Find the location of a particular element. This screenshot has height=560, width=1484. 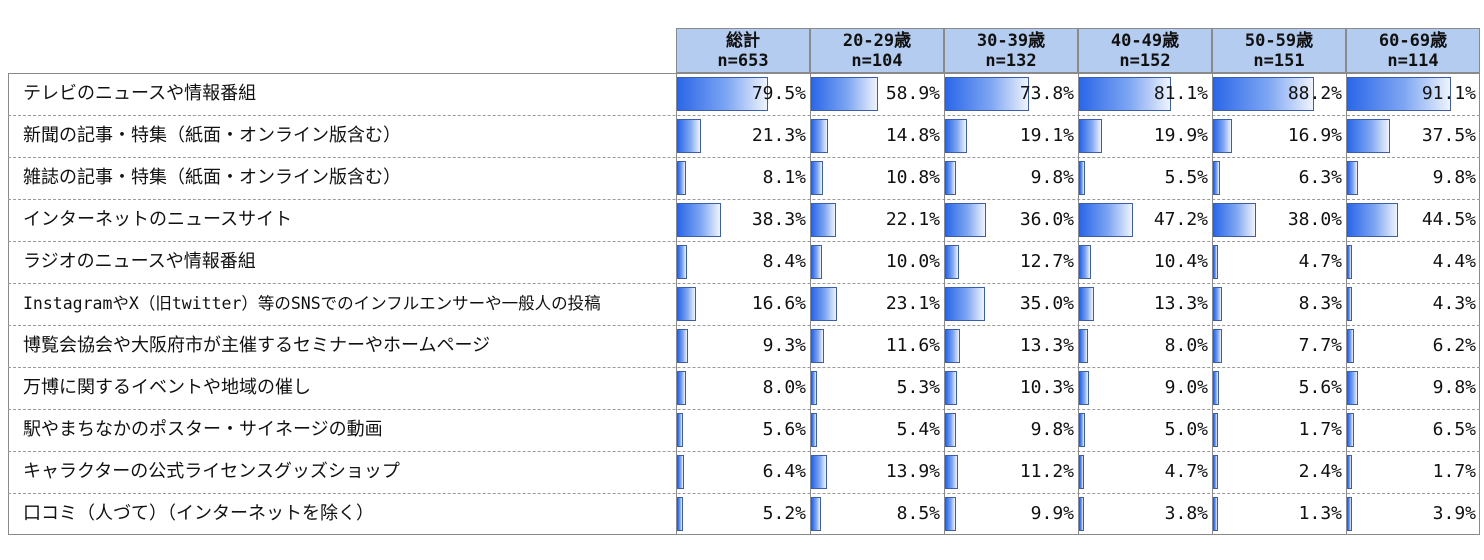

value-cell: 79.5% is located at coordinates (743, 94).